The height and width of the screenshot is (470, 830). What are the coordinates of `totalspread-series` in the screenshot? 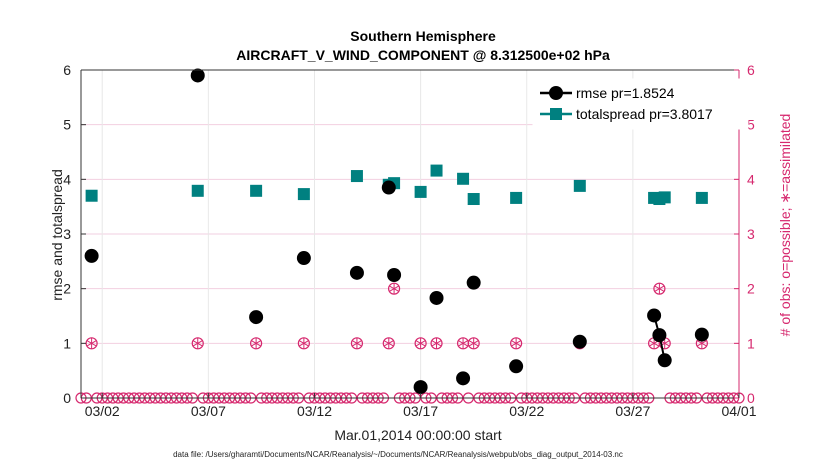 It's located at (396, 185).